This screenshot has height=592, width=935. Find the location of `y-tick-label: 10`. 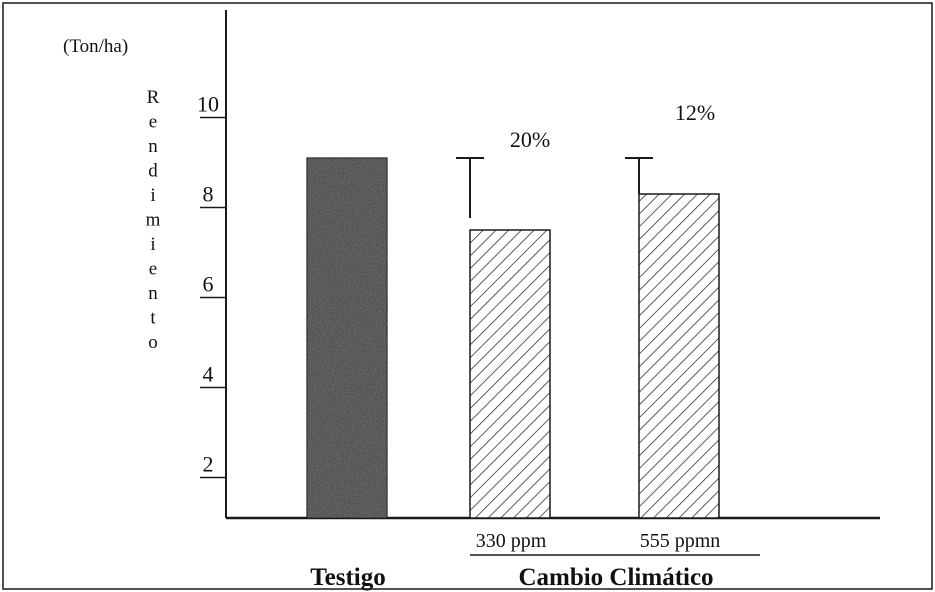

y-tick-label: 10 is located at coordinates (208, 104).